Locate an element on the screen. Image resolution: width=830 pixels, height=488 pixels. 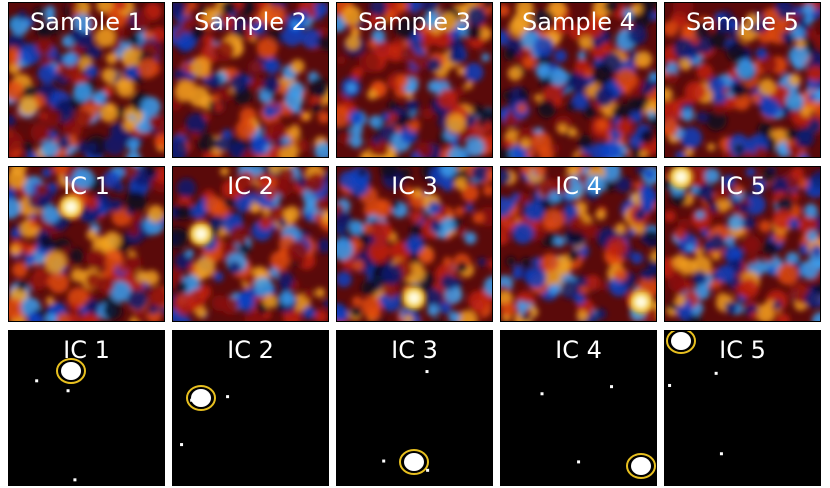
image-panel: Sample 4 is located at coordinates (578, 80).